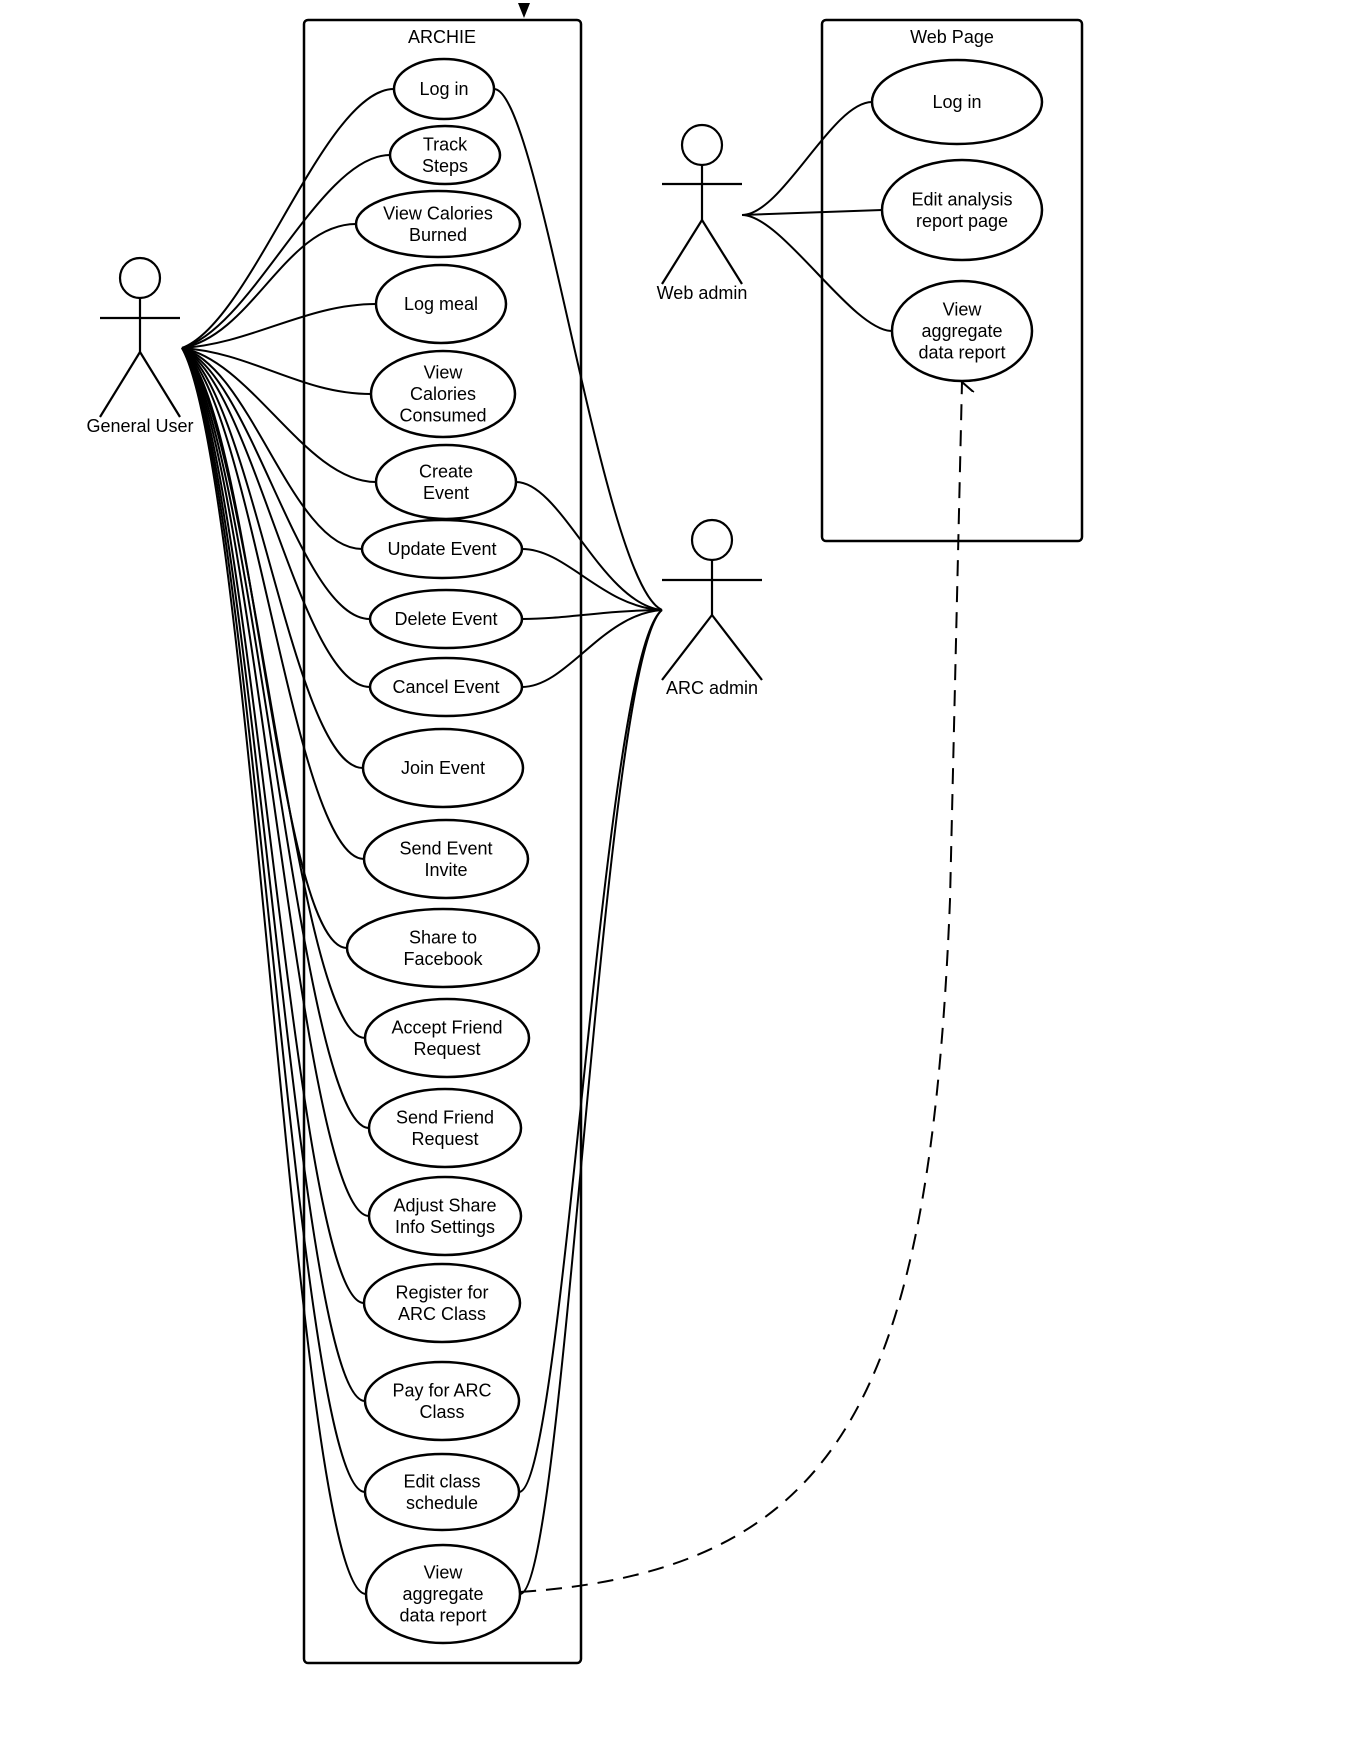  I want to click on webpage-use-case-0-label: Log in, so click(956, 102).